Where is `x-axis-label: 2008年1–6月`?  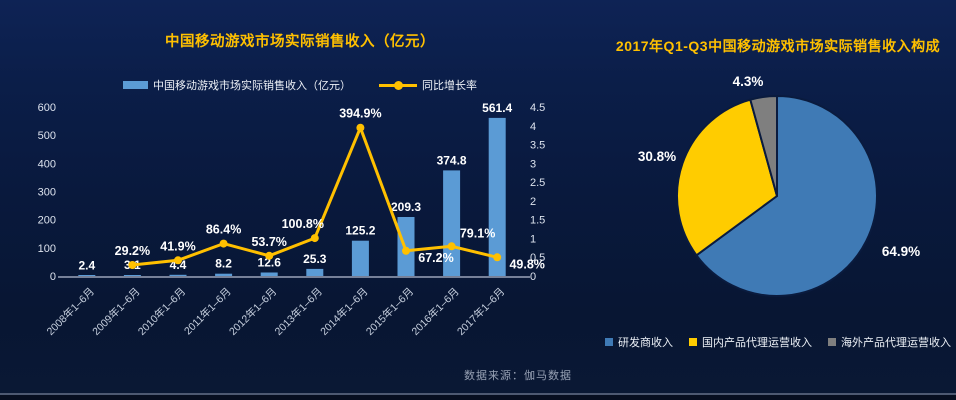 x-axis-label: 2008年1–6月 is located at coordinates (70, 311).